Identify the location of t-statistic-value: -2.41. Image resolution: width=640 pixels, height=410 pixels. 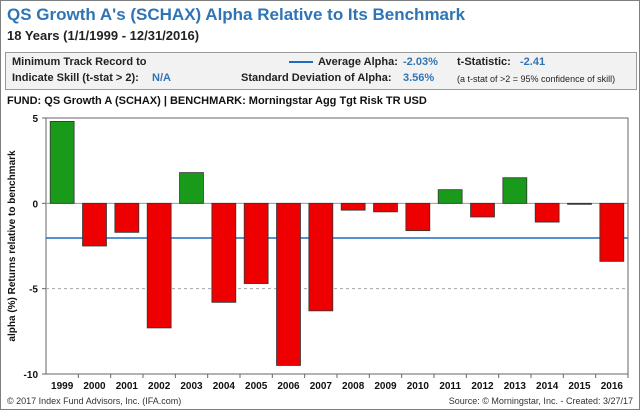
(533, 62).